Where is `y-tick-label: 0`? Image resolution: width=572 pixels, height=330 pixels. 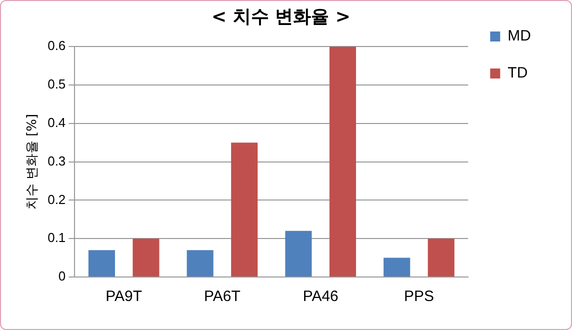
y-tick-label: 0 is located at coordinates (62, 276).